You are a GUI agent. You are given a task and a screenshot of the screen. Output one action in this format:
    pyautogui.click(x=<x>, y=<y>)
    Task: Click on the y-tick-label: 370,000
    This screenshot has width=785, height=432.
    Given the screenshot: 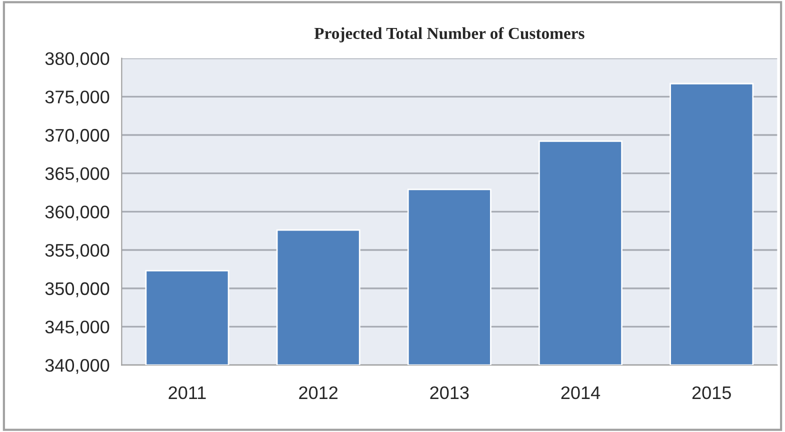 What is the action you would take?
    pyautogui.click(x=77, y=136)
    